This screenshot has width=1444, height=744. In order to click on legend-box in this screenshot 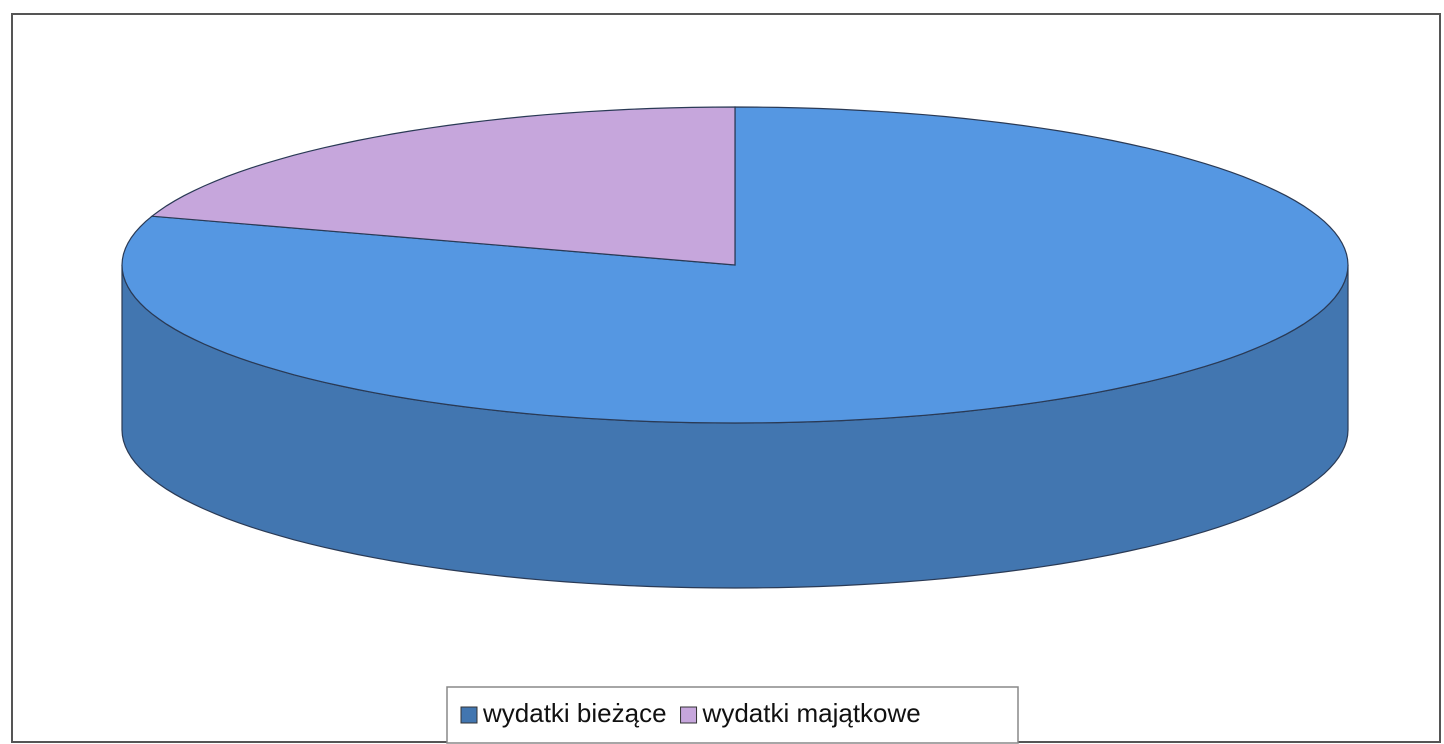, I will do `click(732, 715)`.